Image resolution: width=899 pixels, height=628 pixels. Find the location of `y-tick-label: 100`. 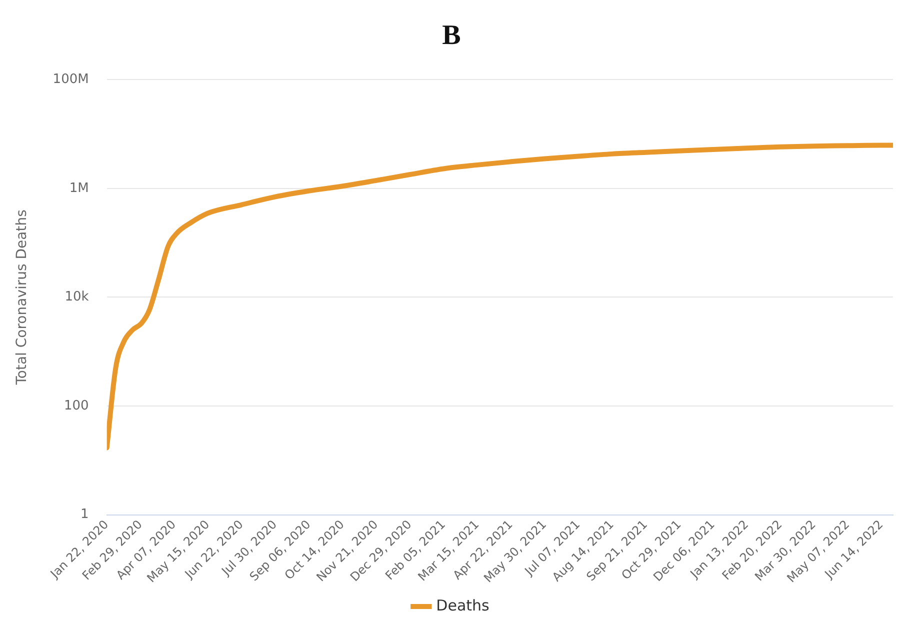

y-tick-label: 100 is located at coordinates (76, 406).